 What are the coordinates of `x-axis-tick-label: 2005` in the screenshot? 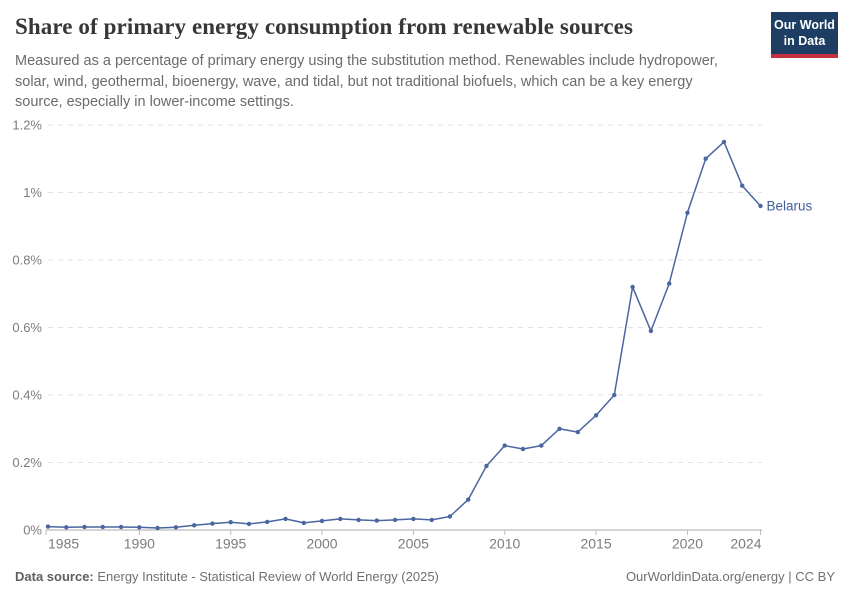 It's located at (413, 544).